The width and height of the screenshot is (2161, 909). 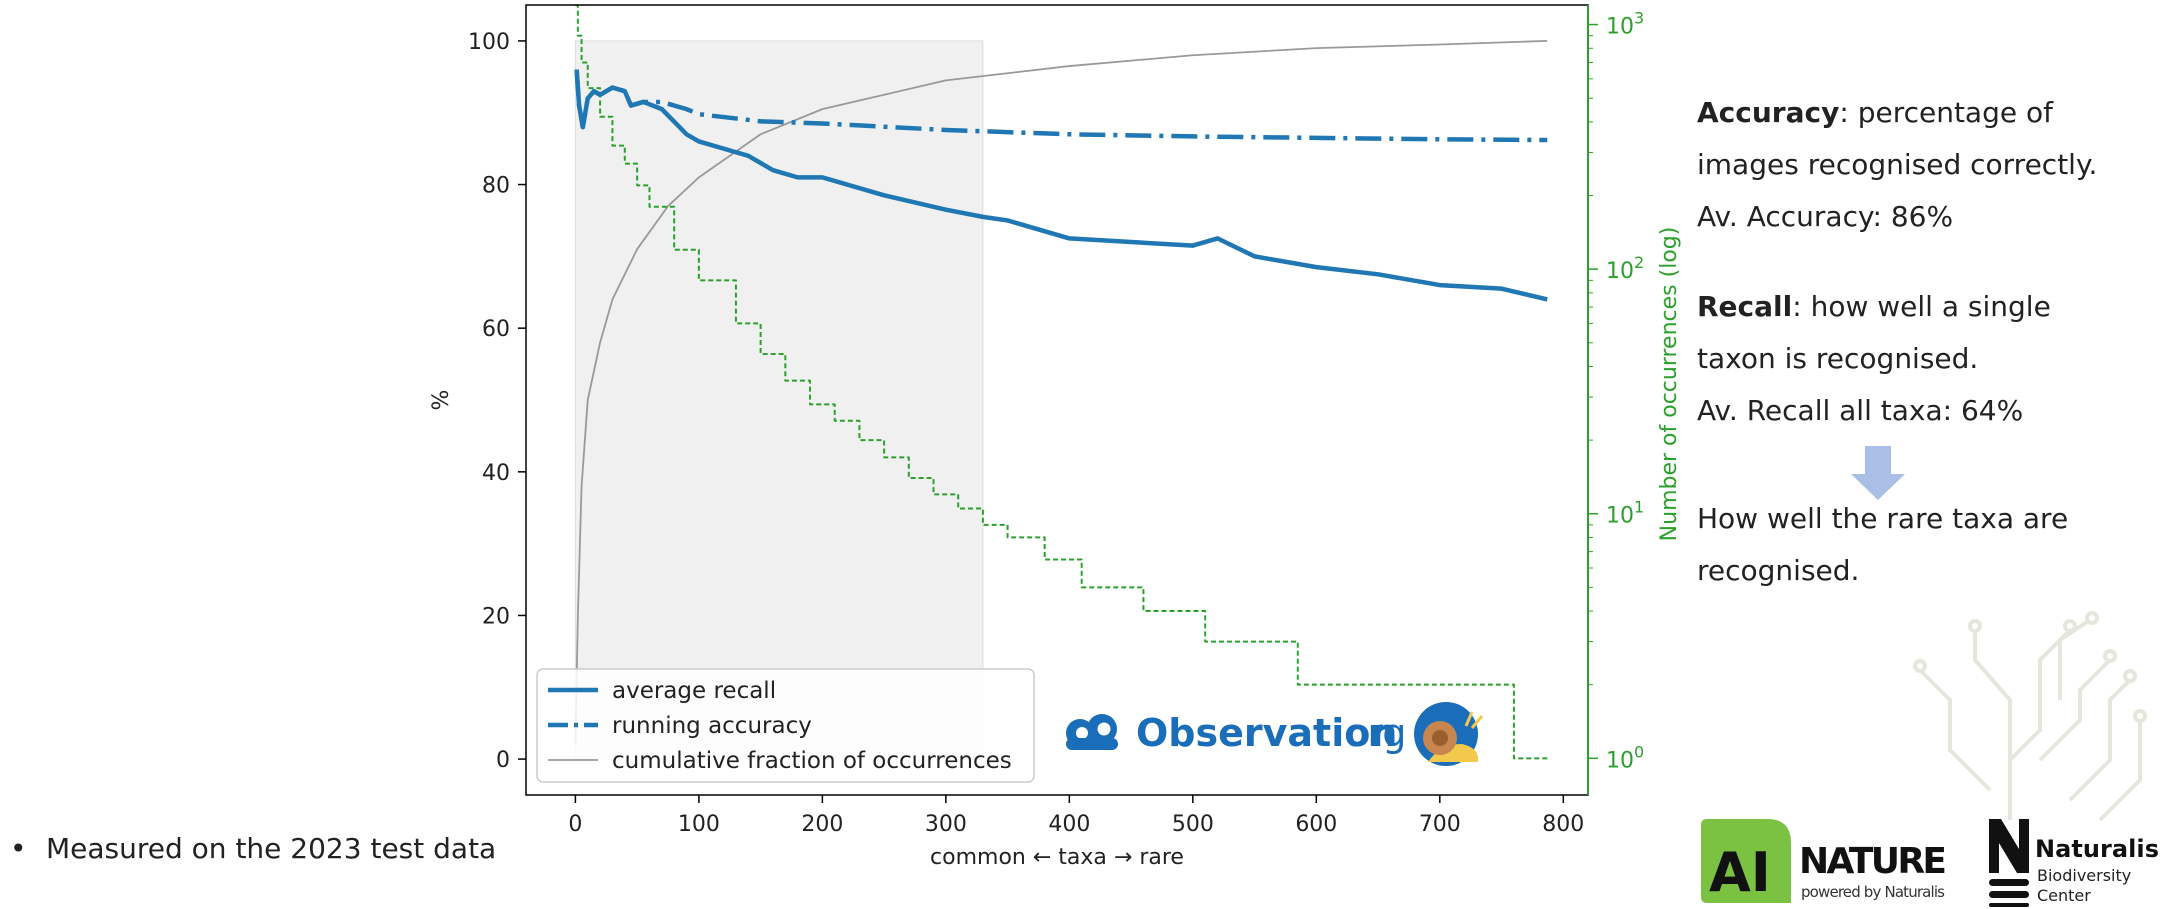 I want to click on x-tick-label: 200, so click(x=822, y=824).